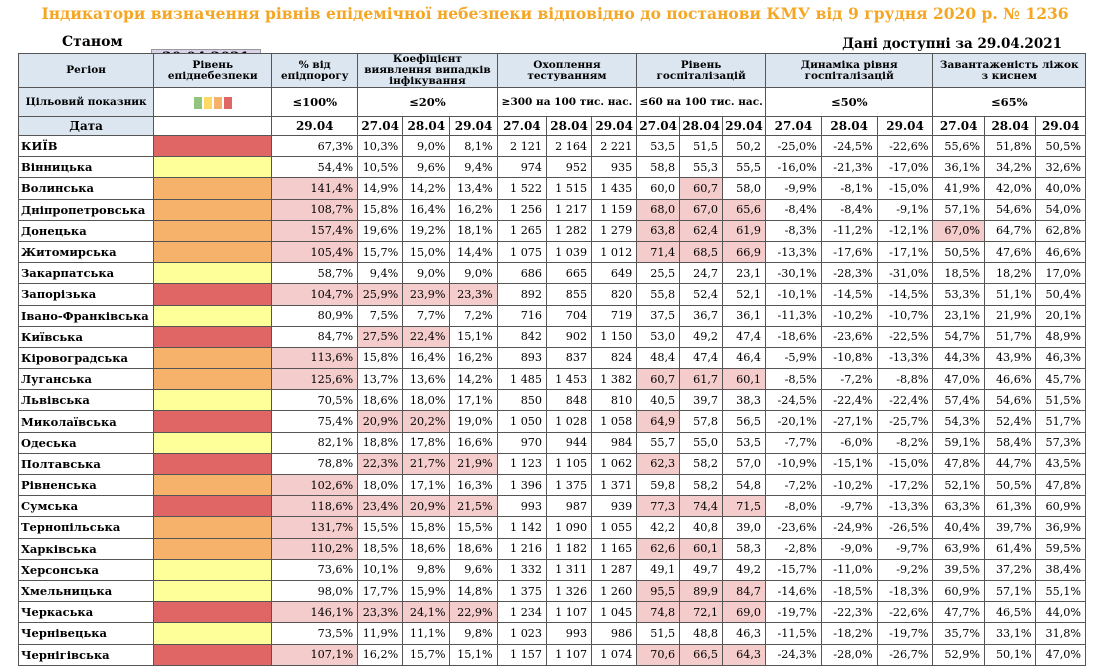 The image size is (1110, 666). Describe the element at coordinates (315, 421) in the screenshot. I see `threshold-pct: 75,4%` at that location.